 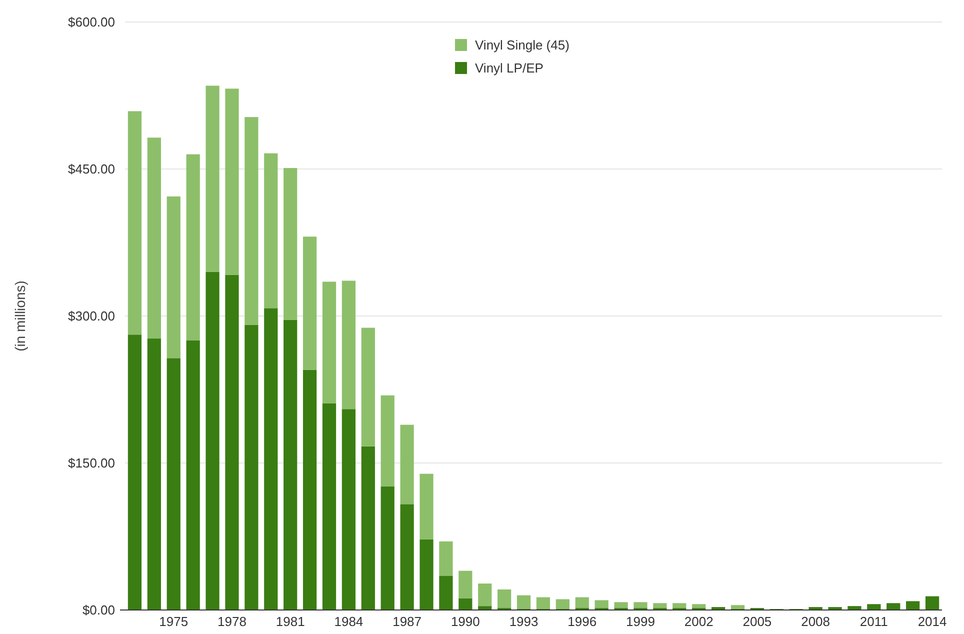 What do you see at coordinates (522, 45) in the screenshot?
I see `legend-label: Vinyl Single (45)` at bounding box center [522, 45].